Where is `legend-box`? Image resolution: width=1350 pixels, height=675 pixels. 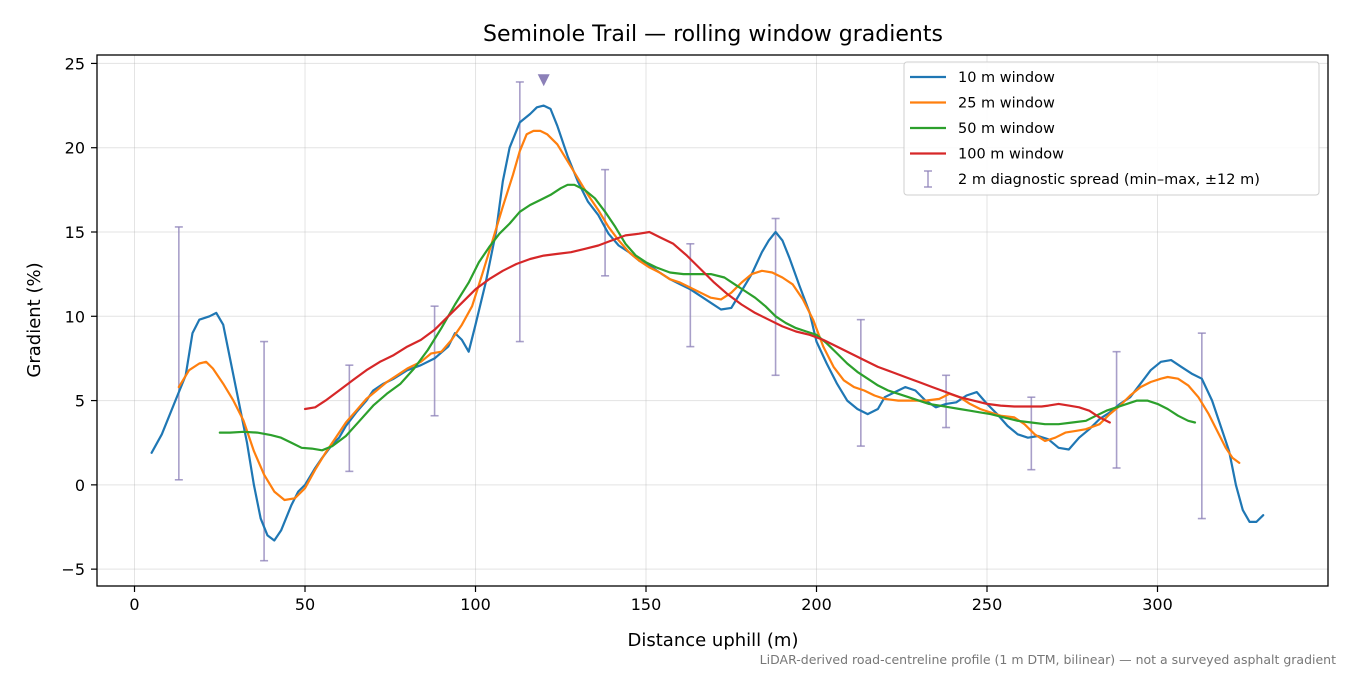 legend-box is located at coordinates (1111, 128).